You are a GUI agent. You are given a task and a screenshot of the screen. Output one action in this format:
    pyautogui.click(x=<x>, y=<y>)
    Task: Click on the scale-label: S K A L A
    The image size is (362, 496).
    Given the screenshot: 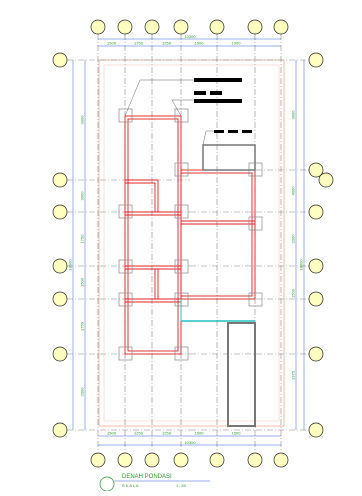 What is the action you would take?
    pyautogui.click(x=130, y=485)
    